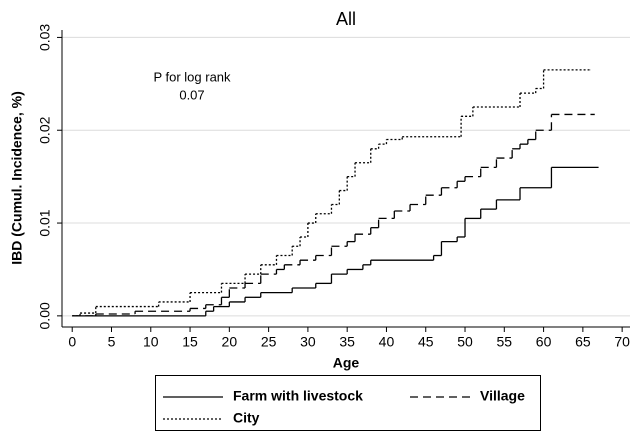 The image size is (633, 431). I want to click on y-tick-label: 0.03, so click(45, 37).